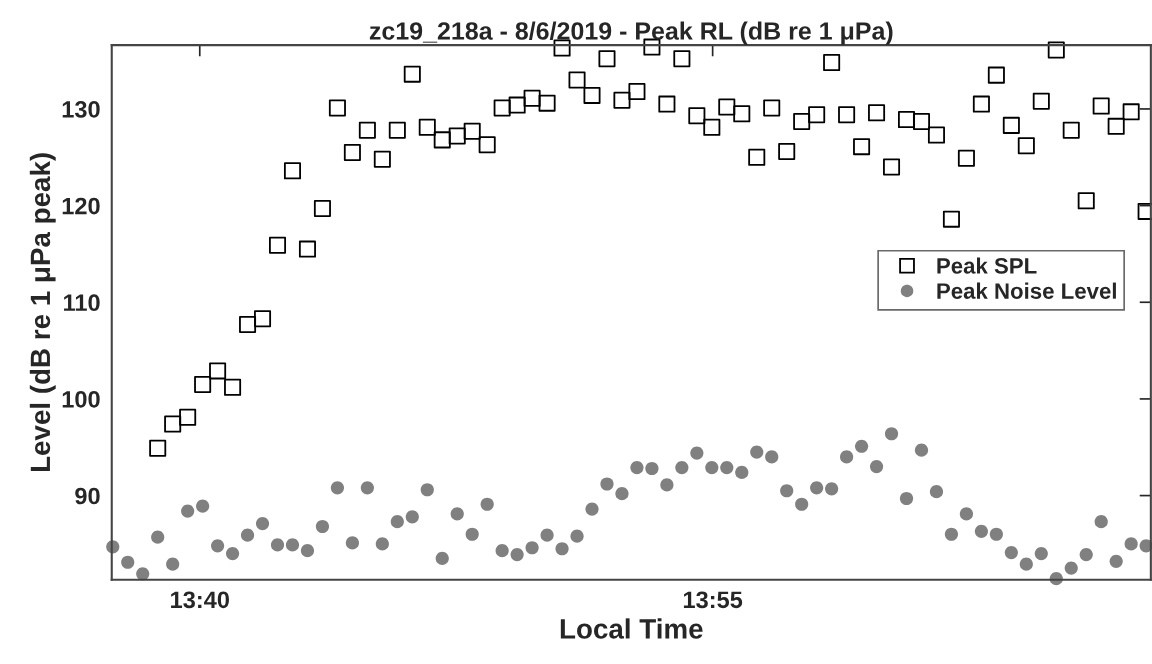  What do you see at coordinates (81, 399) in the screenshot?
I see `y-tick-label: 100` at bounding box center [81, 399].